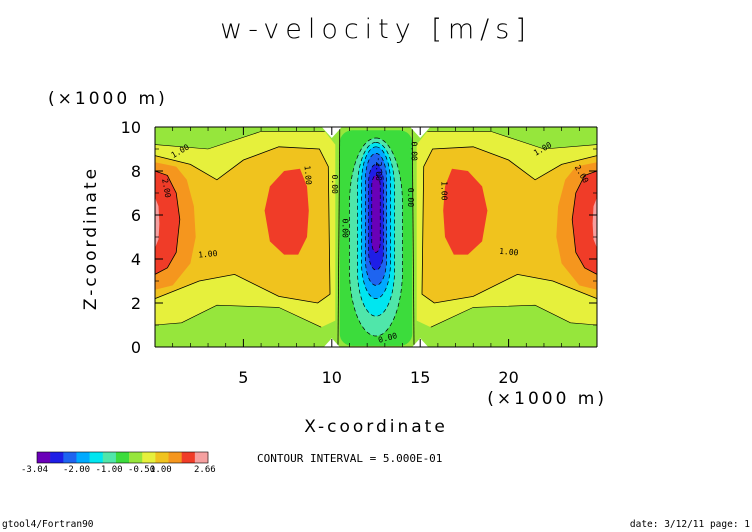 This screenshot has height=532, width=752. What do you see at coordinates (243, 377) in the screenshot?
I see `x-tick-label-0: 5` at bounding box center [243, 377].